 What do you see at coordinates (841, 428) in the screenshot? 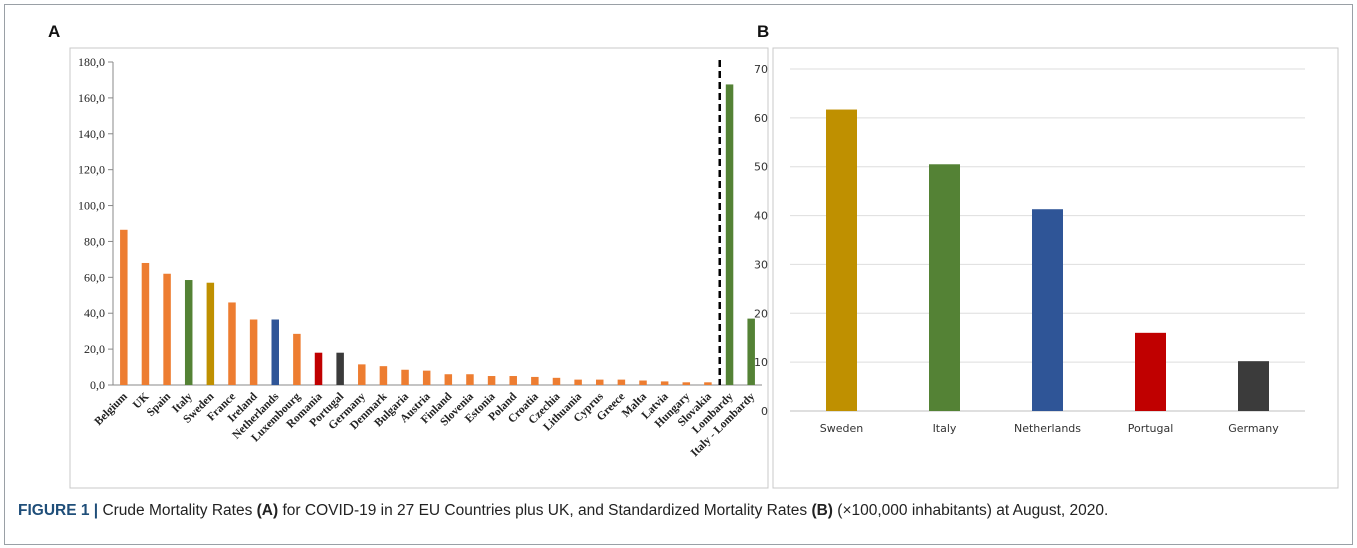
I see `panel-b-x-tick-label: Sweden` at bounding box center [841, 428].